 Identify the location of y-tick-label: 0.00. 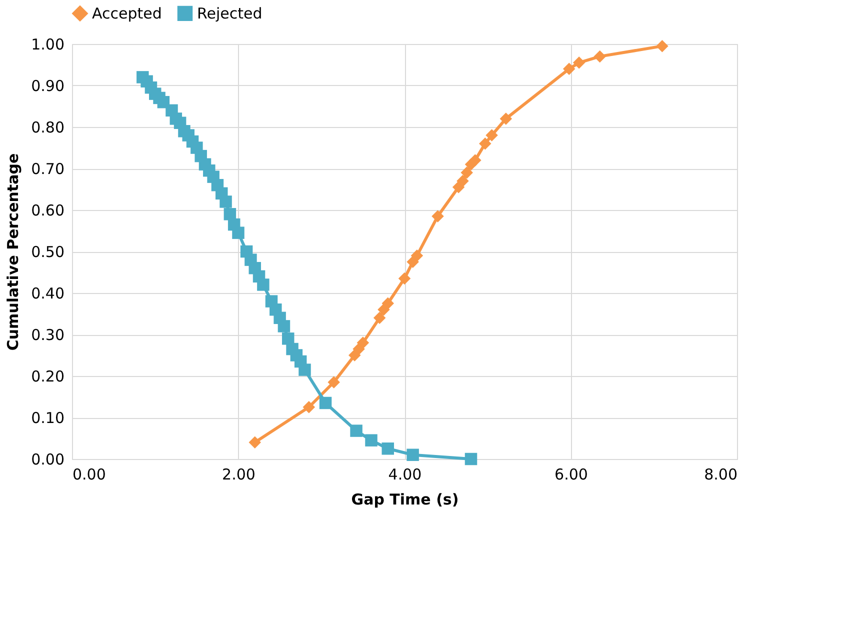
(47, 459).